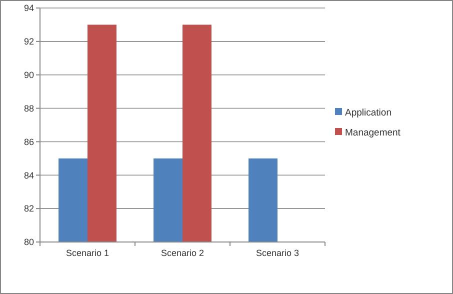 The width and height of the screenshot is (453, 294). Describe the element at coordinates (182, 253) in the screenshot. I see `x-tick-label: Scenario 2` at that location.